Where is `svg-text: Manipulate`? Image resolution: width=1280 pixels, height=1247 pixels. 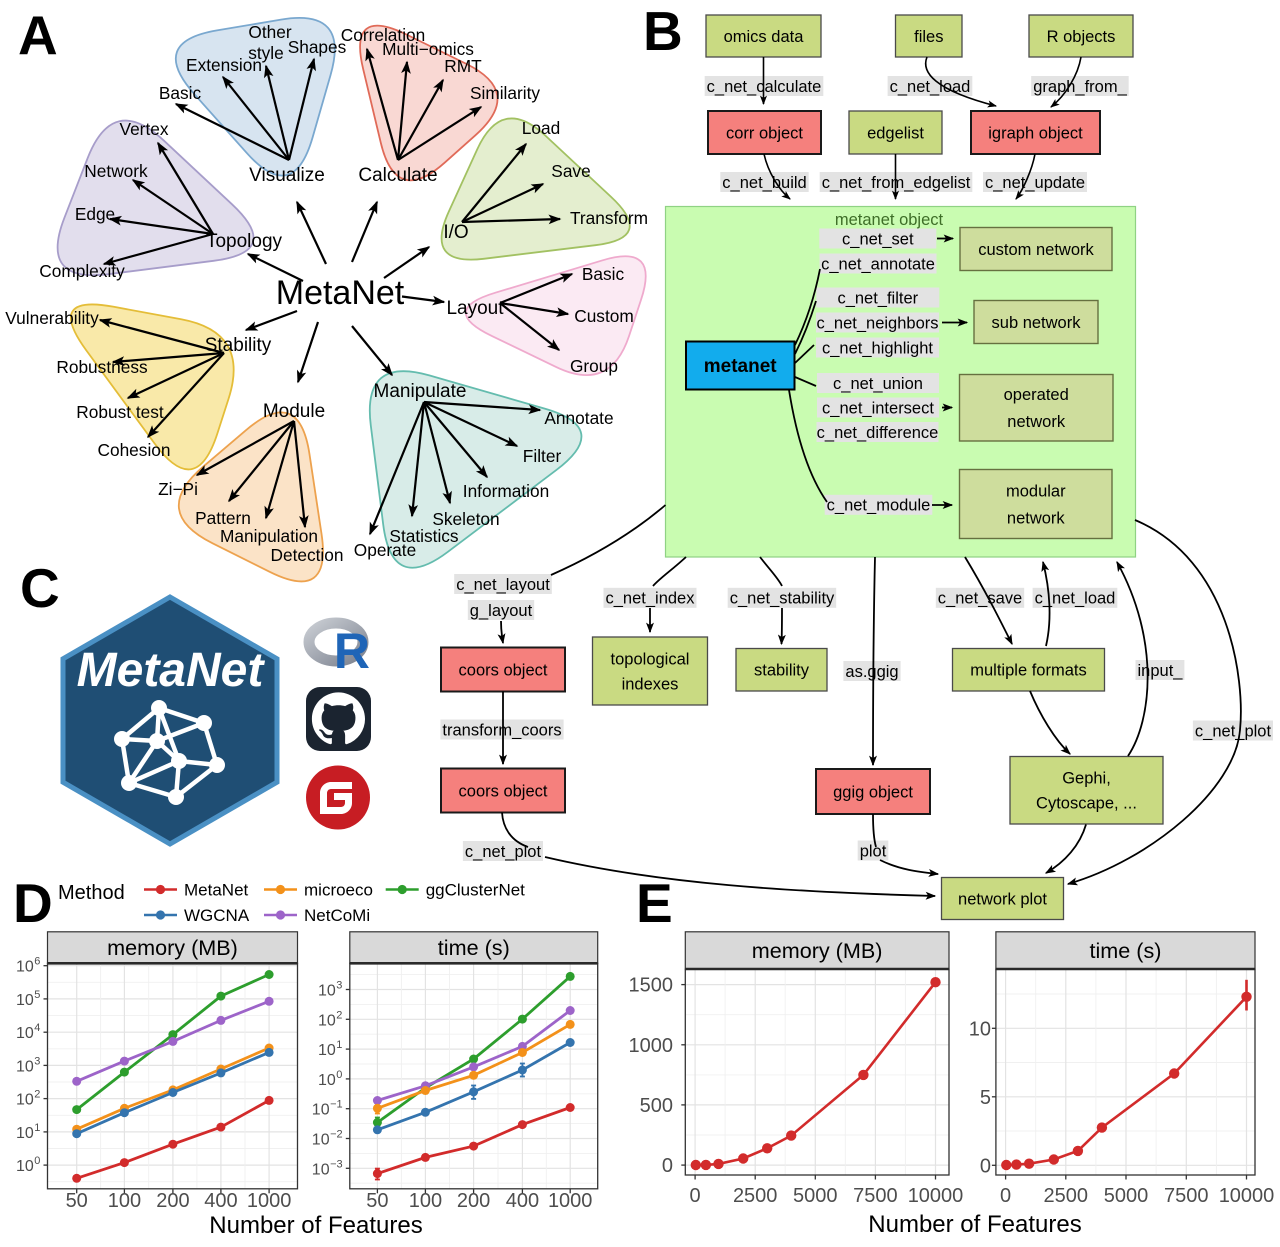 svg-text: Manipulate is located at coordinates (420, 391).